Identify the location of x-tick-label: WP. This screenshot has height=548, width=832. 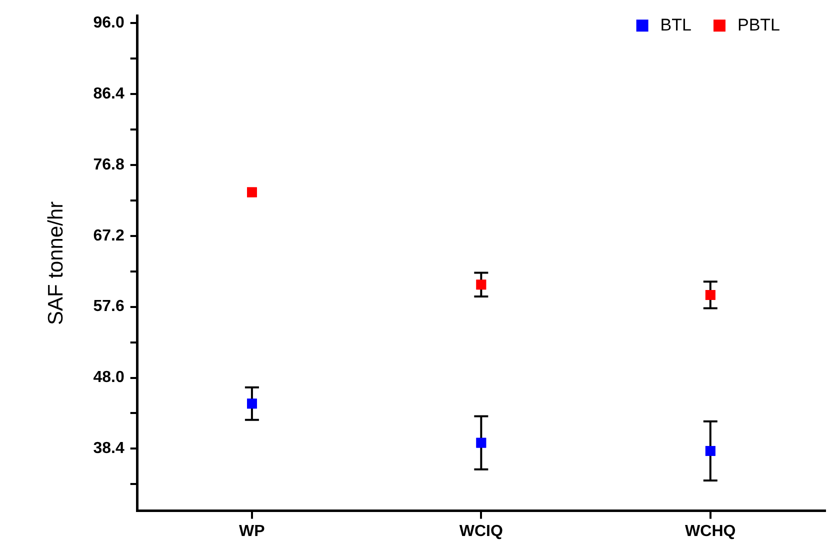
(252, 531).